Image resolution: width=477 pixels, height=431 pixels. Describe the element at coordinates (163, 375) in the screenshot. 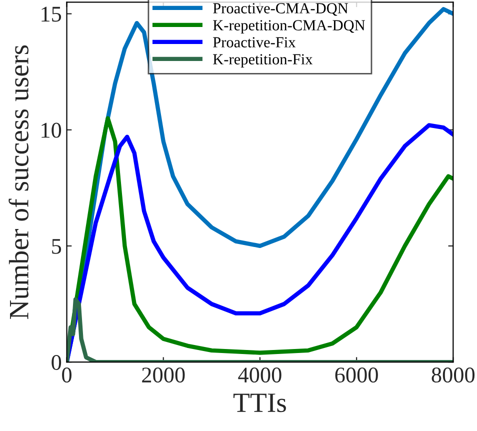

I see `x-tick-label: 2000` at that location.